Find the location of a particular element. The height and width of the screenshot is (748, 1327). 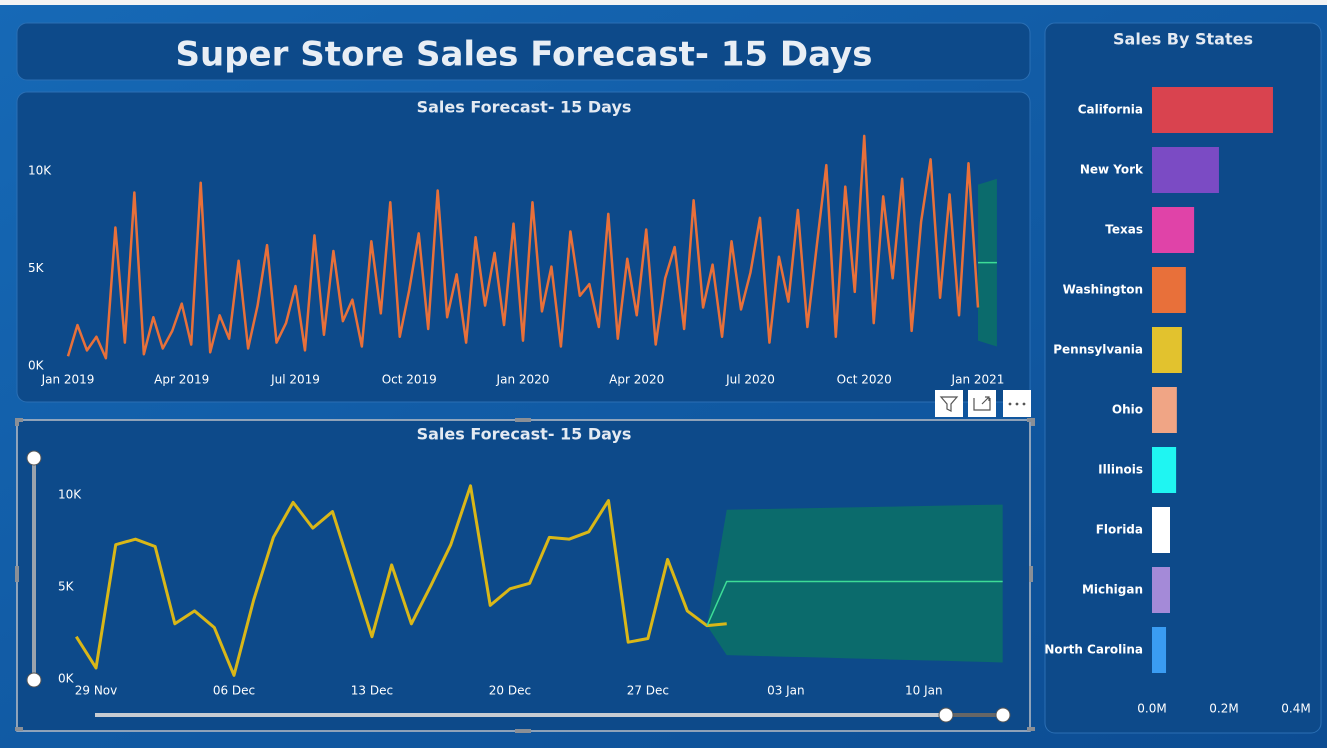

x-zoom-slider is located at coordinates (553, 715).